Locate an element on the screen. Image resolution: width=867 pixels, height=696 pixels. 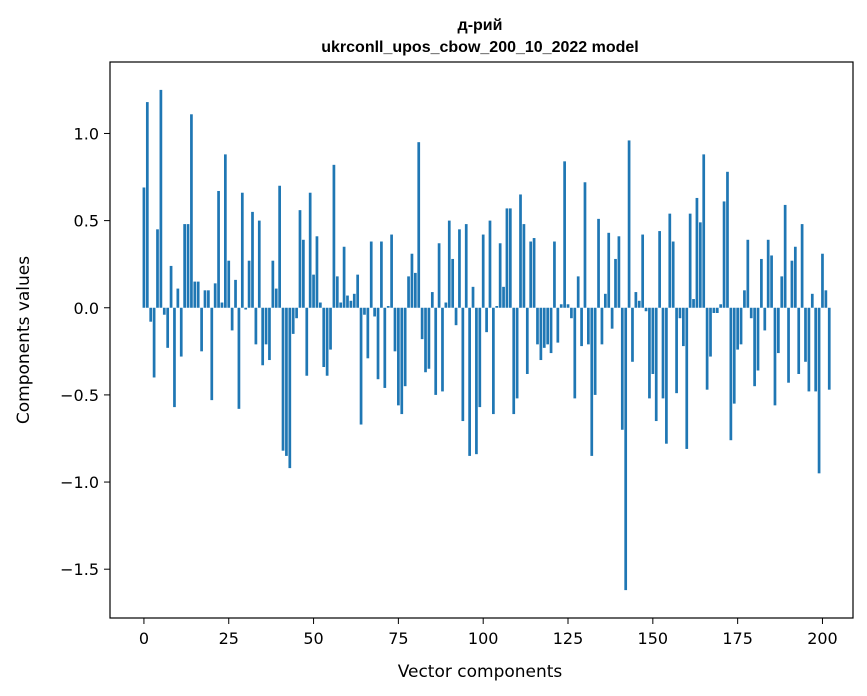
x-tick-label: 150 is located at coordinates (653, 638).